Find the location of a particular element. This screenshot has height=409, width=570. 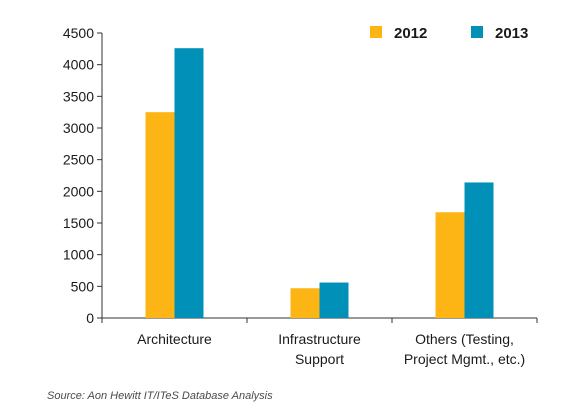

legend-swatch-2012 is located at coordinates (376, 32).